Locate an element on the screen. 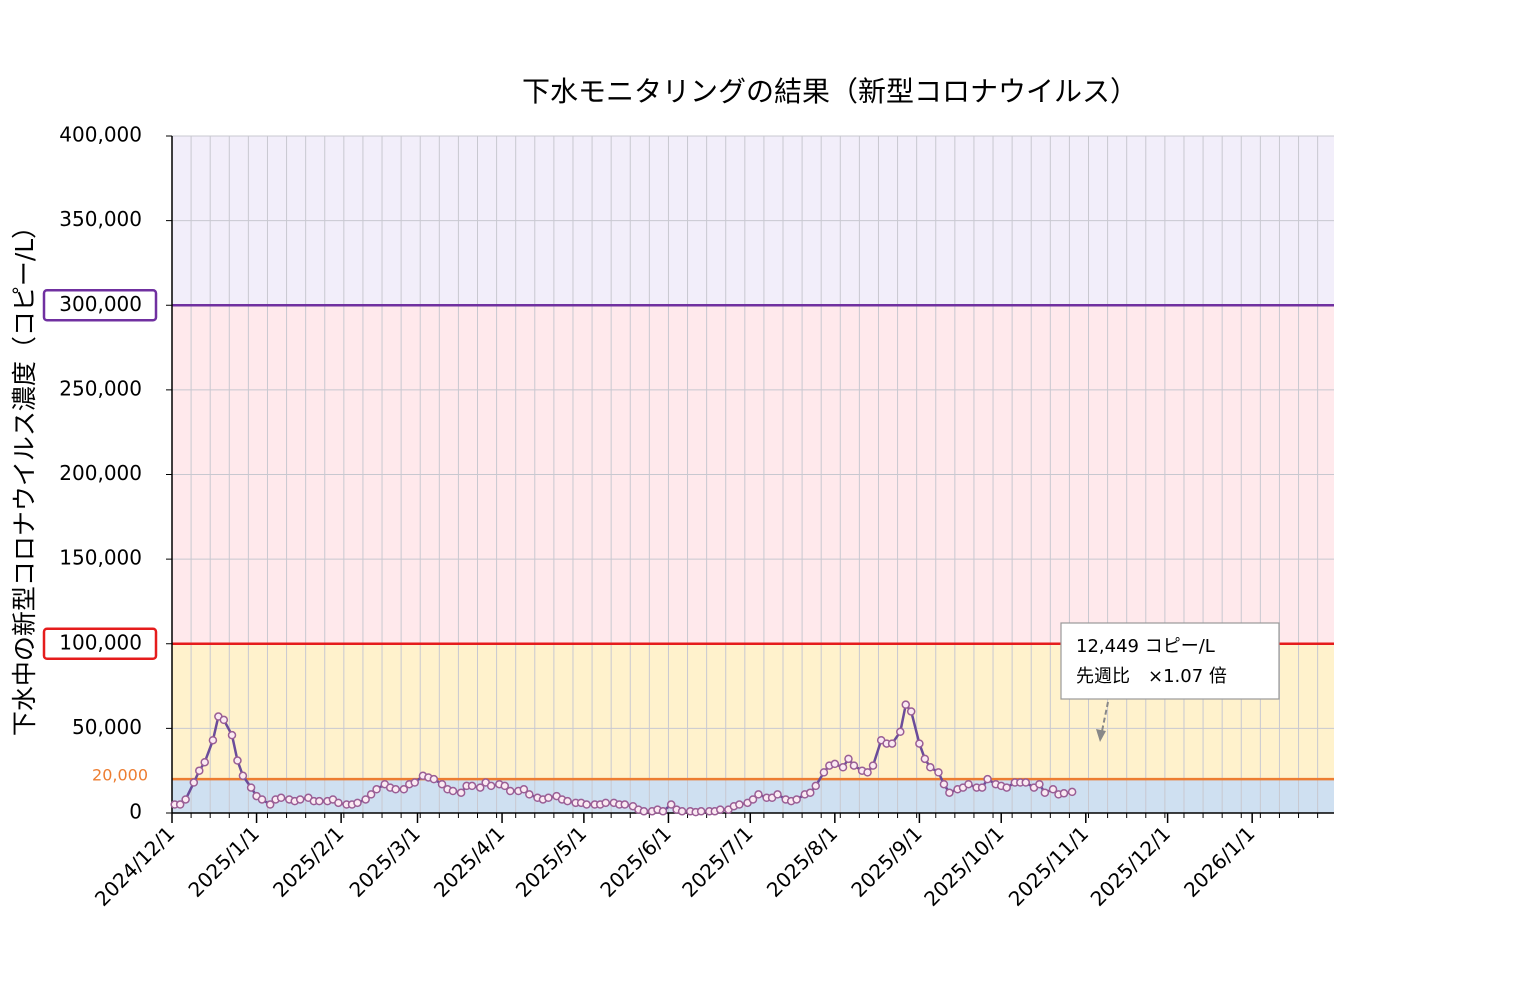 This screenshot has height=995, width=1524. x-tick-label: 2025/2/1 is located at coordinates (308, 861).